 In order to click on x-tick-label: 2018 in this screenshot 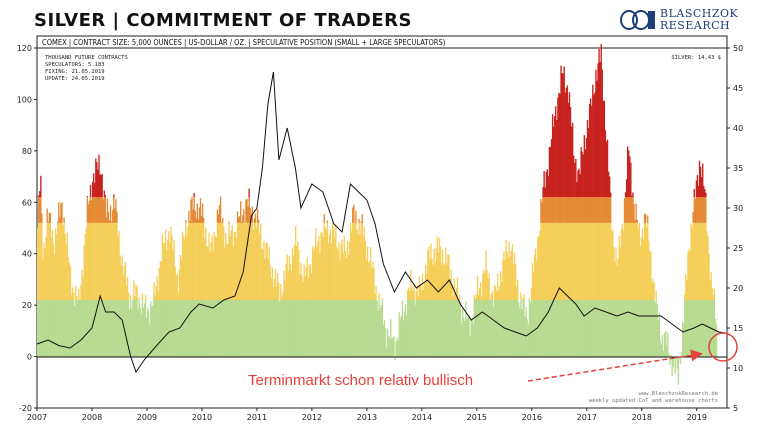, I will do `click(642, 417)`.